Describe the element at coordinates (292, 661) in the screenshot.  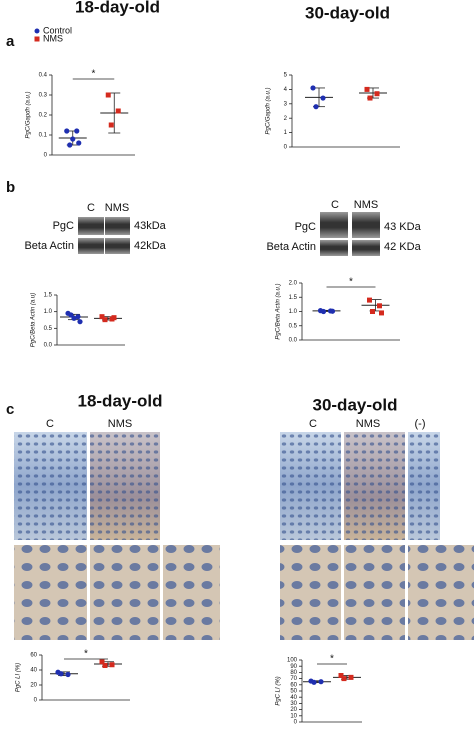
I see `y-tick-label: 100` at that location.